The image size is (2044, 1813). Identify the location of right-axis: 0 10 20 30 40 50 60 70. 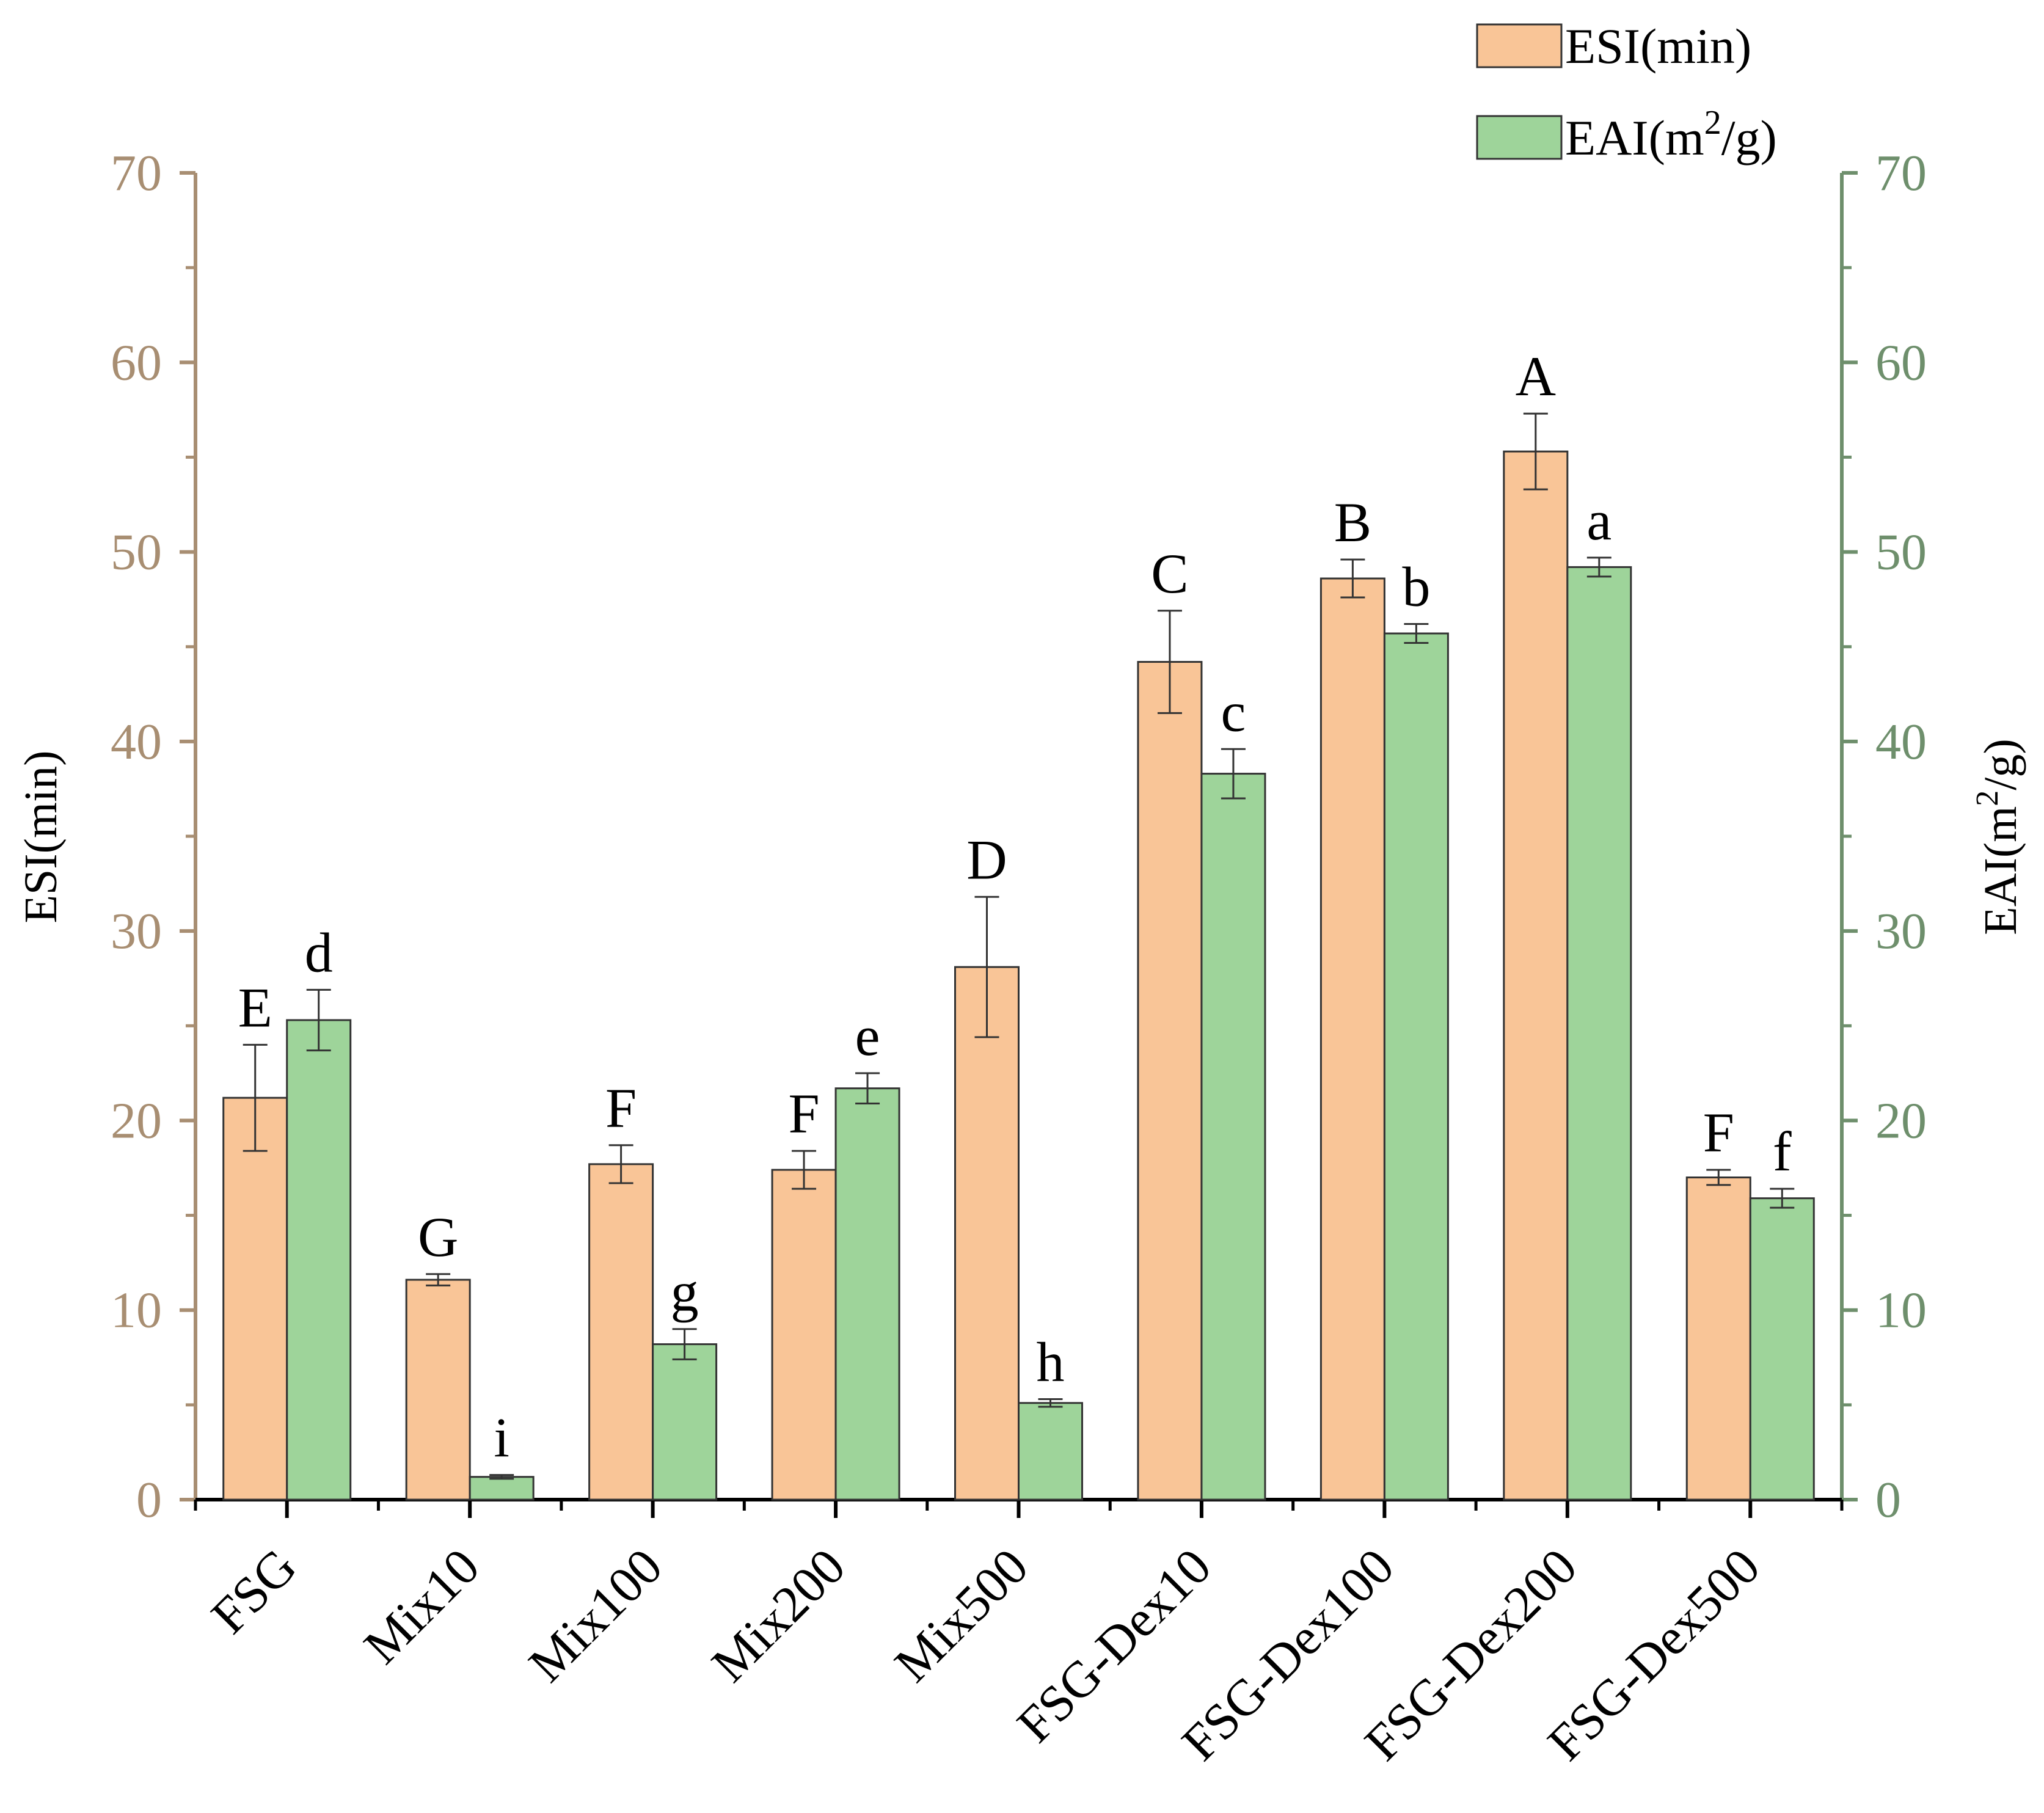
(1884, 836).